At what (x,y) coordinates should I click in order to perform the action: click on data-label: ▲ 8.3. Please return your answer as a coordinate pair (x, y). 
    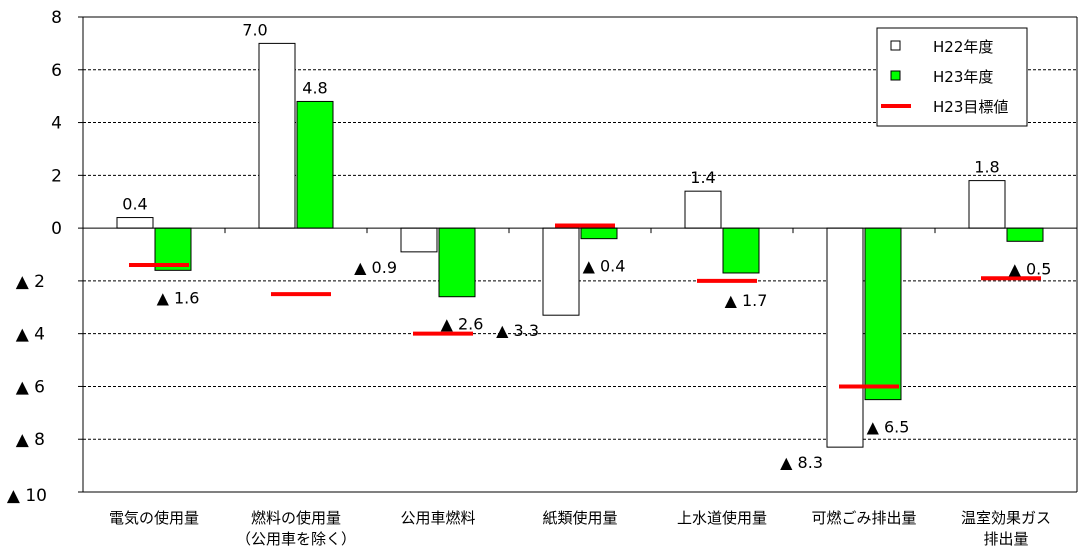
    Looking at the image, I should click on (801, 462).